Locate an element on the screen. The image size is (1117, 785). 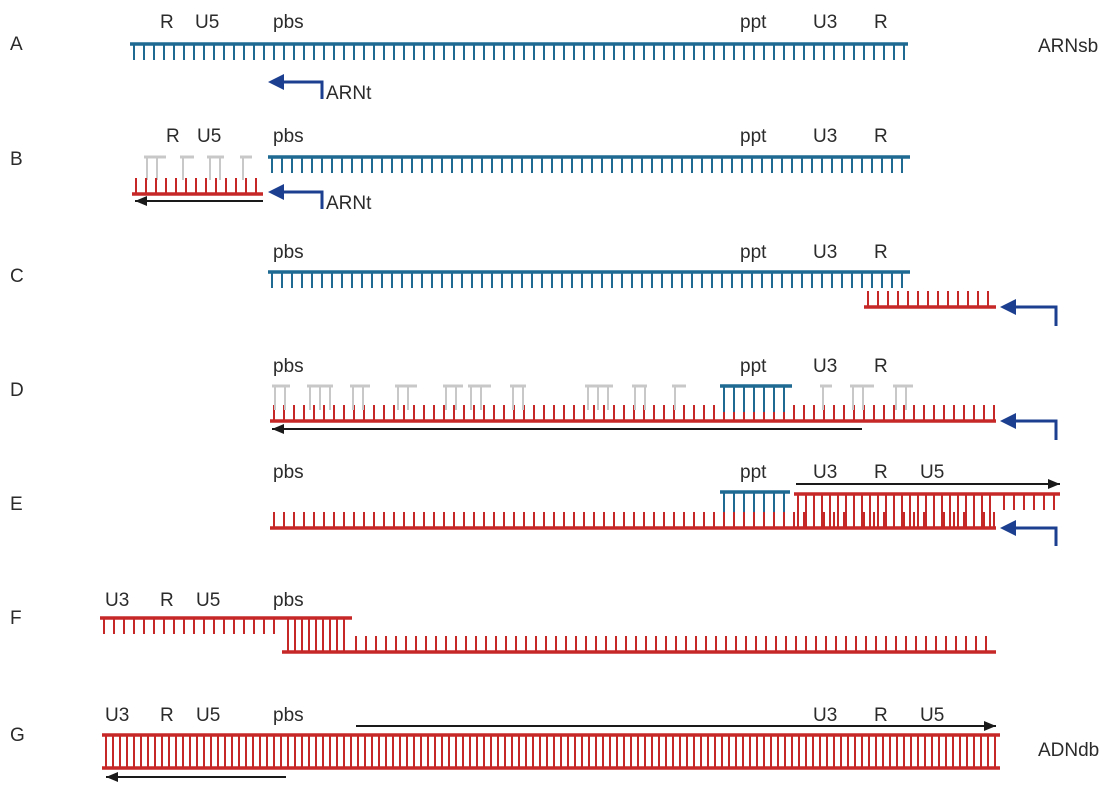
dsdna-label: ADNdb is located at coordinates (1068, 750).